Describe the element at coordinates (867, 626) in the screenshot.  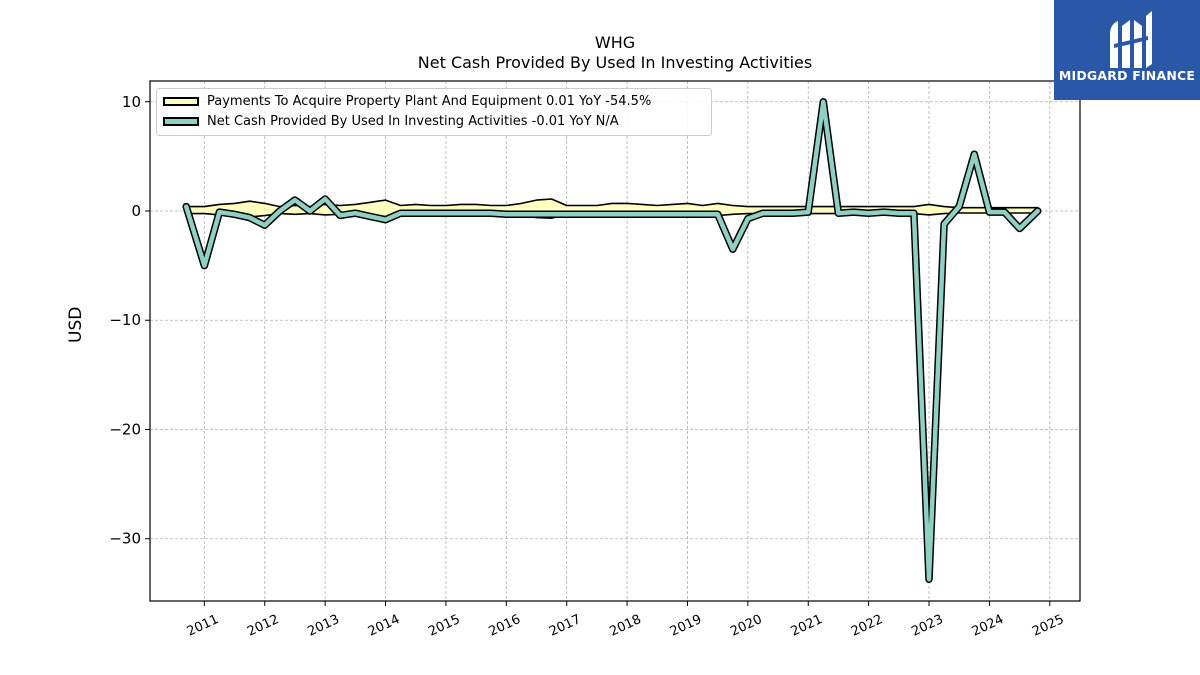
I see `x-tick-label: 2022` at that location.